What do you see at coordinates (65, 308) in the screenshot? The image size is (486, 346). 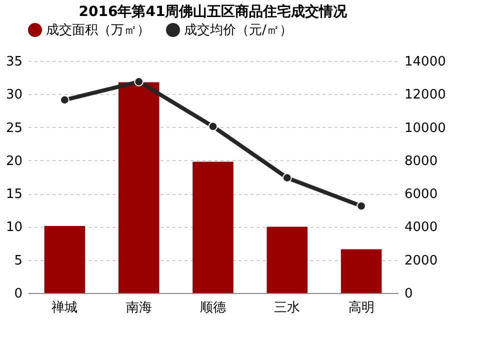 I see `x-tick-label: 禅城` at bounding box center [65, 308].